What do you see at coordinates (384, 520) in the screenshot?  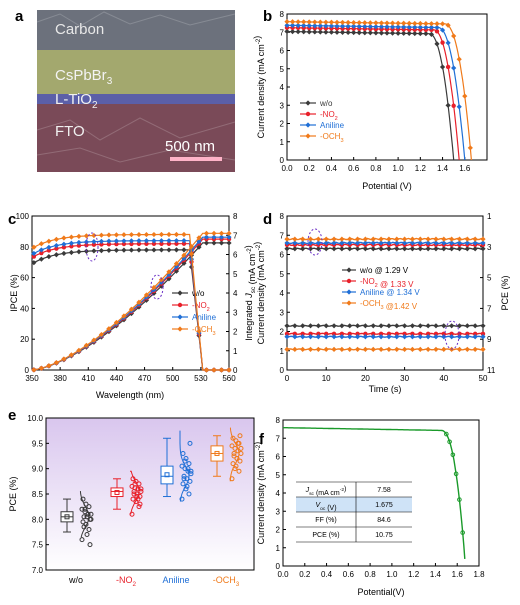 I see `table-value: 84.6` at bounding box center [384, 520].